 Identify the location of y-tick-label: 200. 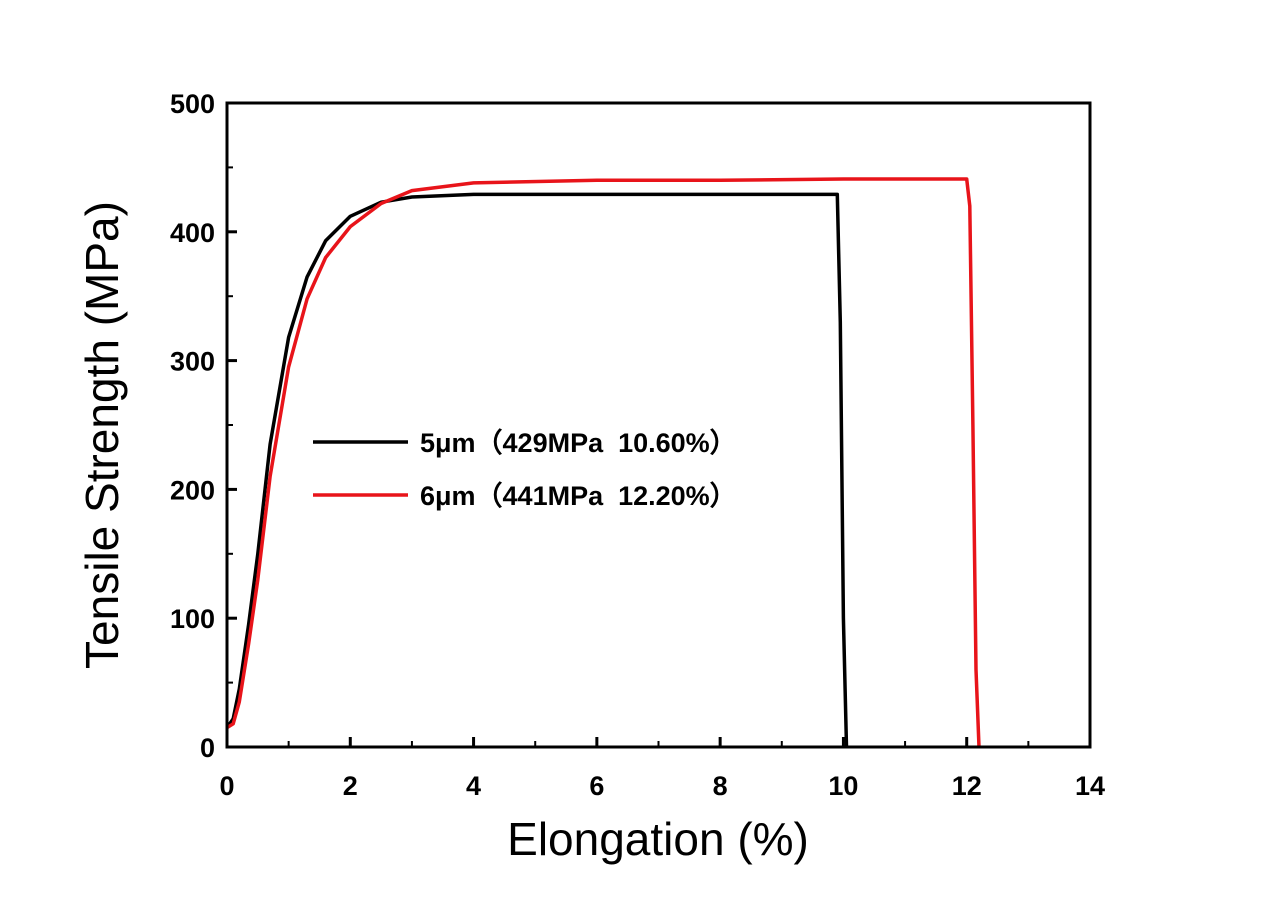
(192, 490).